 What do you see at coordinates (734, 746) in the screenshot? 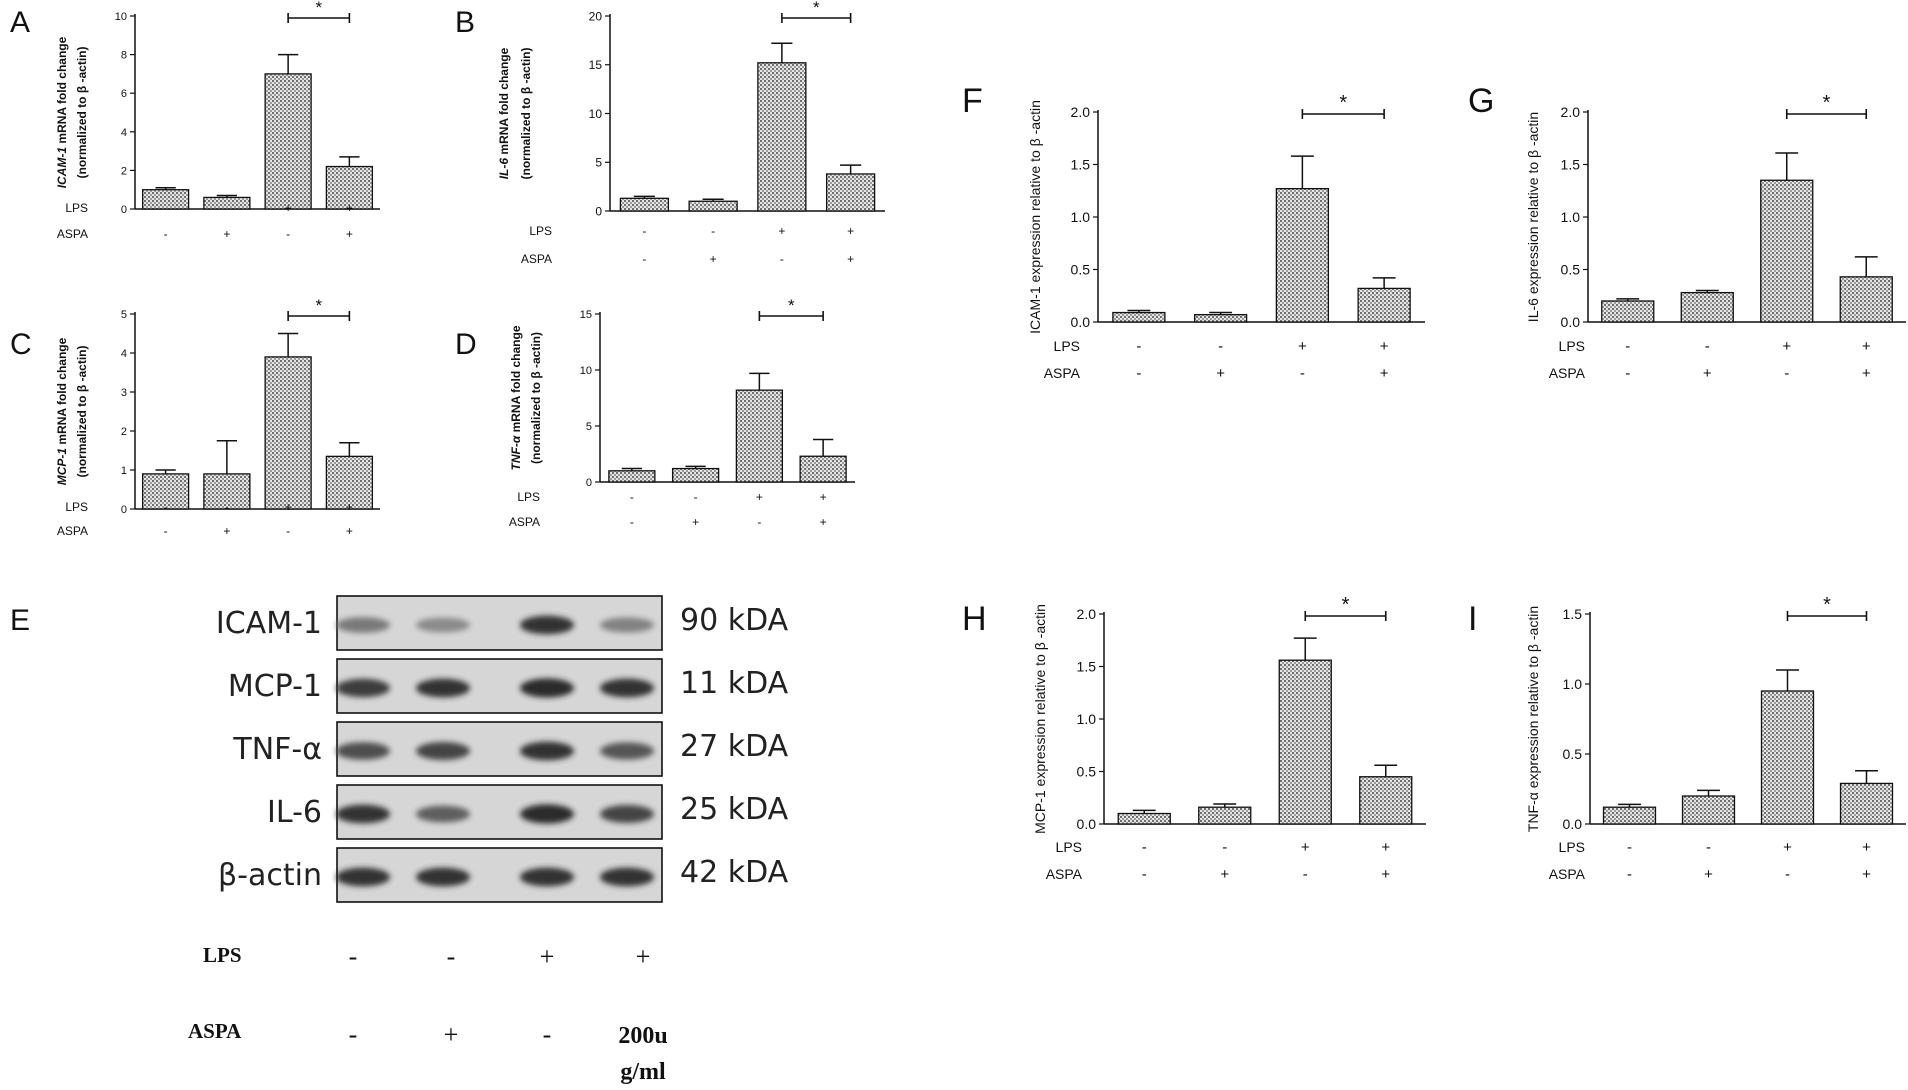
I see `molecular-weight-label: 27 kDA` at bounding box center [734, 746].